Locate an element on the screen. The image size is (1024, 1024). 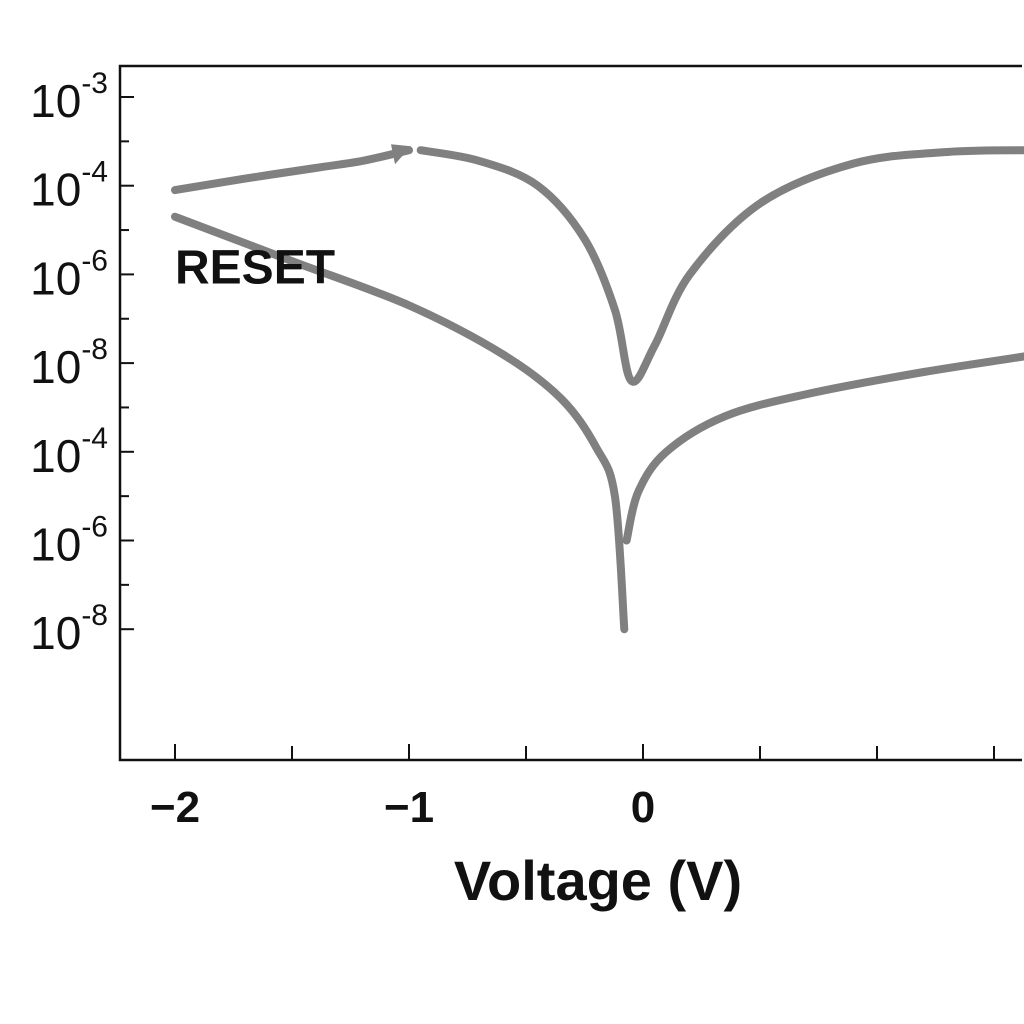
x-tick-label: 0 is located at coordinates (643, 807).